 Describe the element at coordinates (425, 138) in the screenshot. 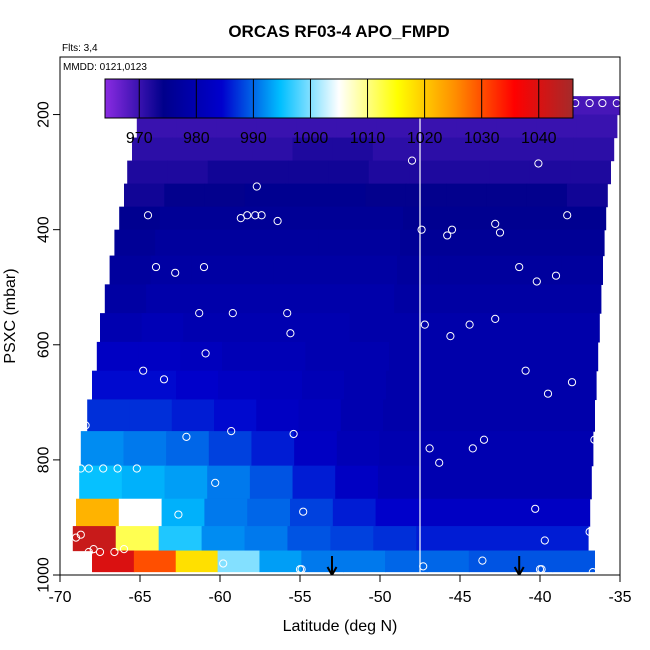

I see `colorbar-tick-label: 1020` at that location.